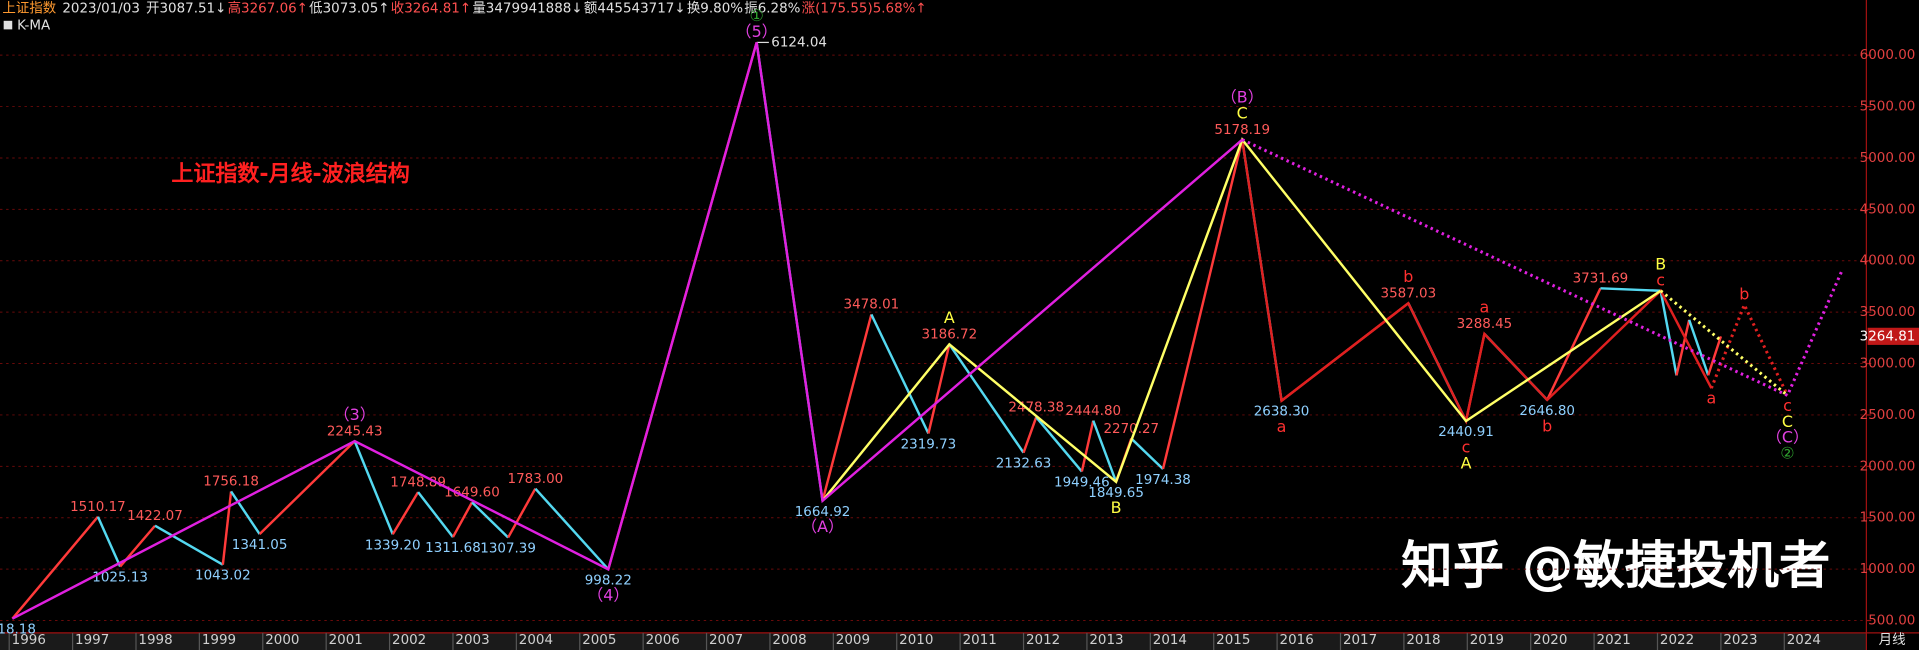  I want to click on header-item: 额445543717↓, so click(635, 9).